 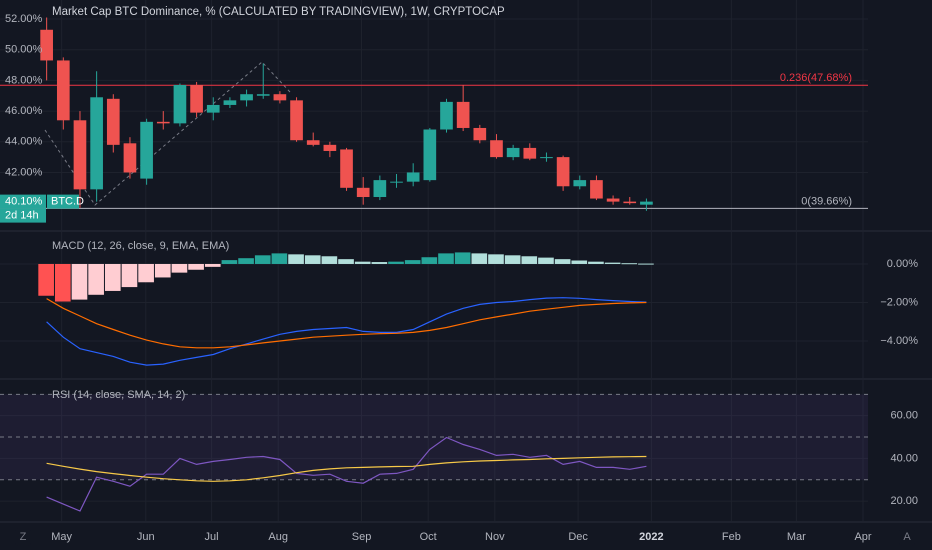 I want to click on auto-button-label: A, so click(x=907, y=537).